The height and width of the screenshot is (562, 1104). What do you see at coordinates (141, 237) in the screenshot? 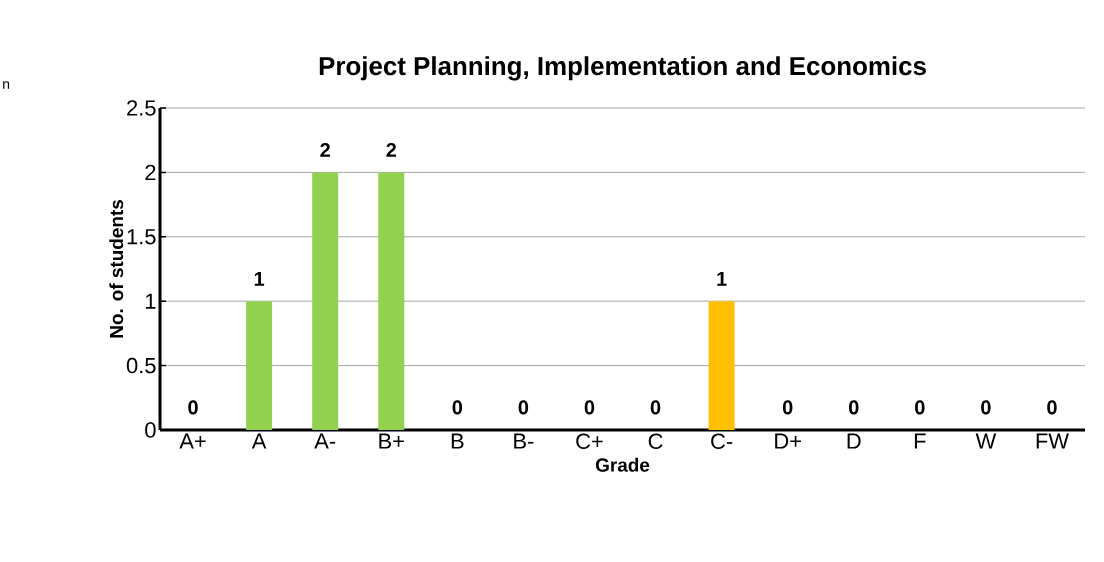
I see `y-tick-label: 1.5` at bounding box center [141, 237].